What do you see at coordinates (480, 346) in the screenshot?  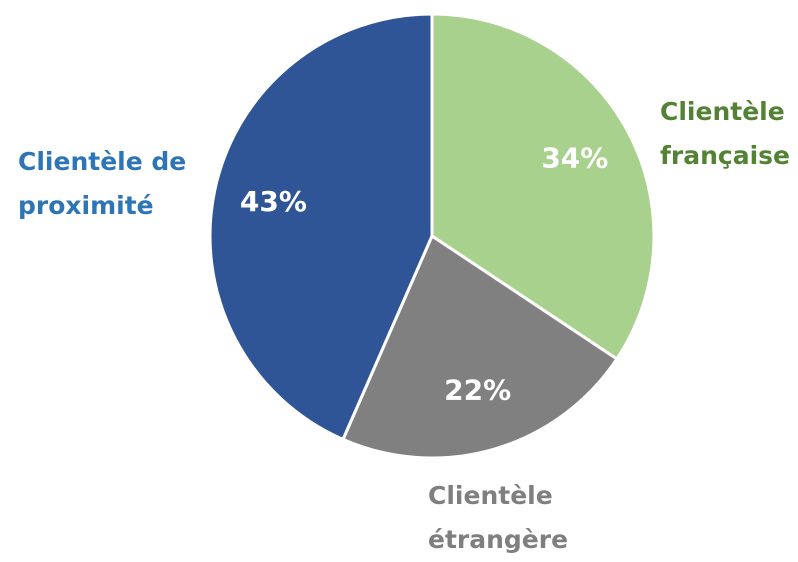 I see `pie-slice` at bounding box center [480, 346].